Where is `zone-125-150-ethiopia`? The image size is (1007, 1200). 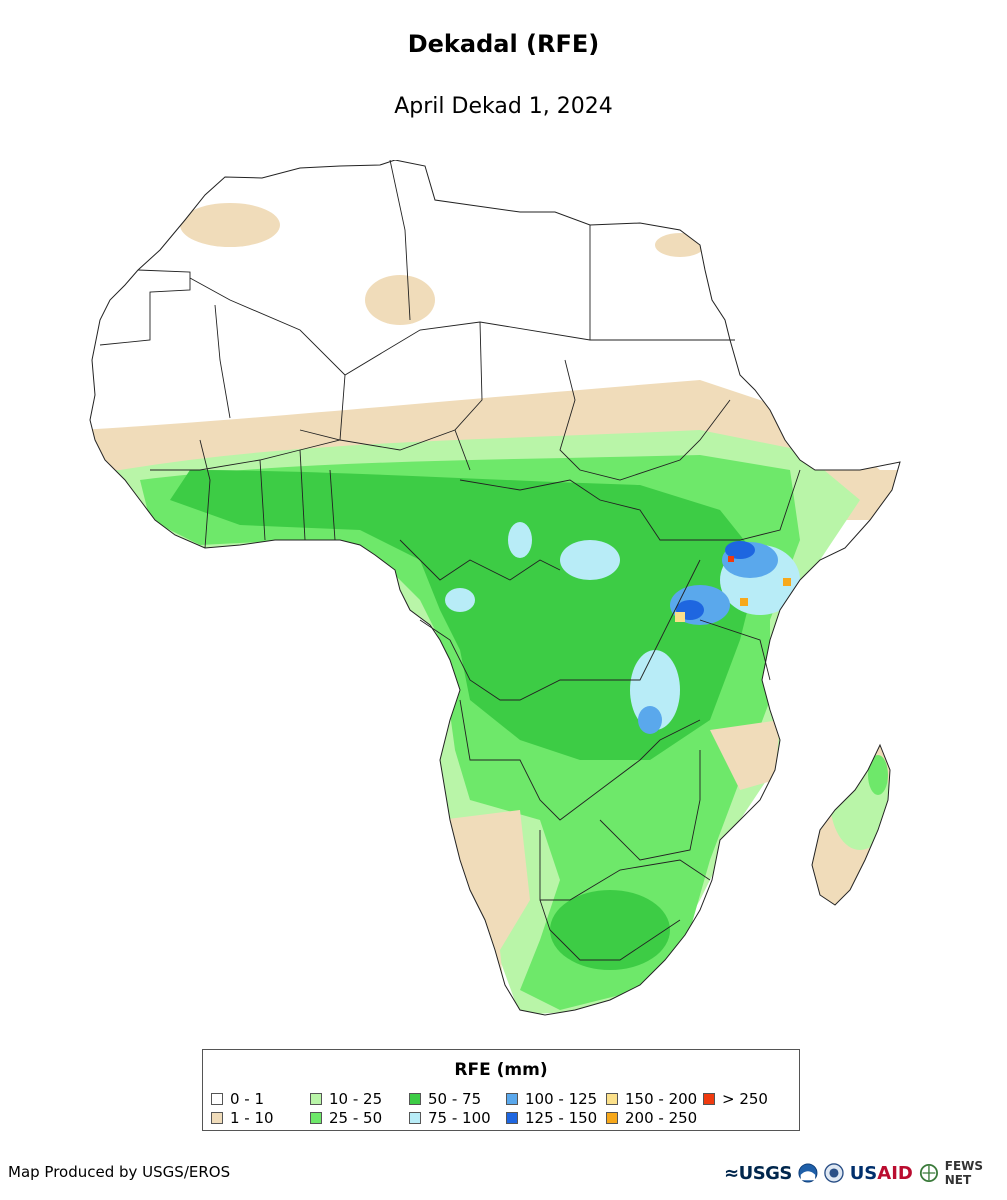 zone-125-150-ethiopia is located at coordinates (740, 550).